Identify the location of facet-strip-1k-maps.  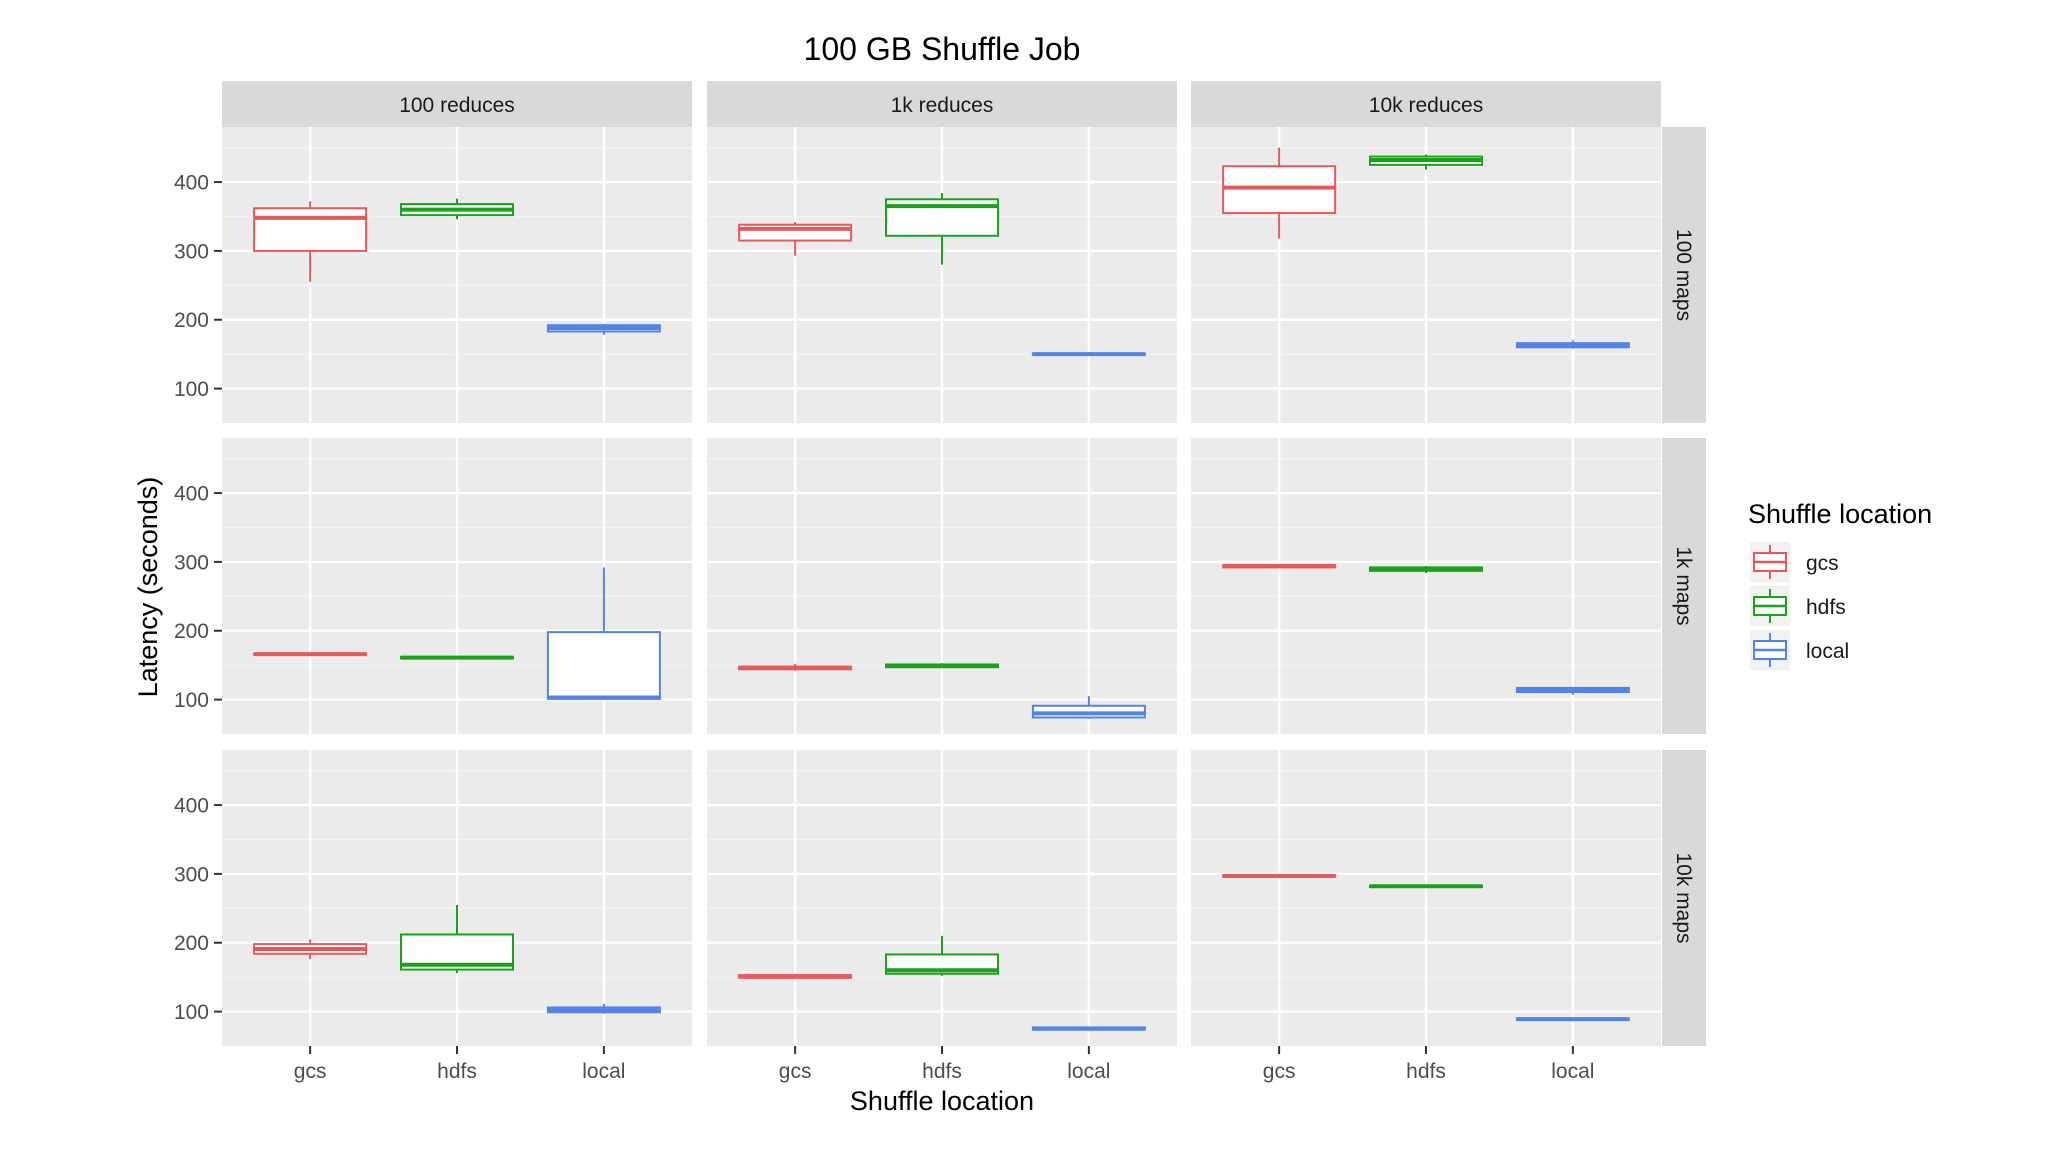
(1684, 586).